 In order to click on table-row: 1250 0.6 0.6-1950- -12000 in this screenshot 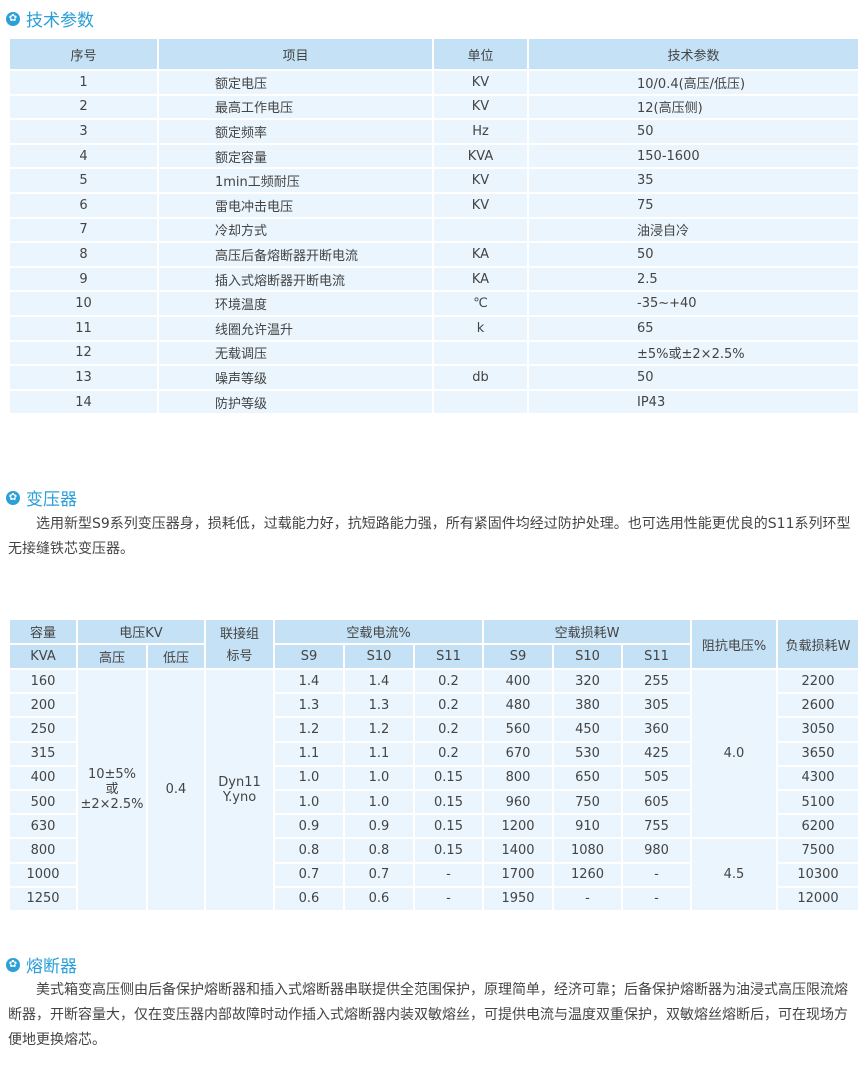, I will do `click(434, 898)`.